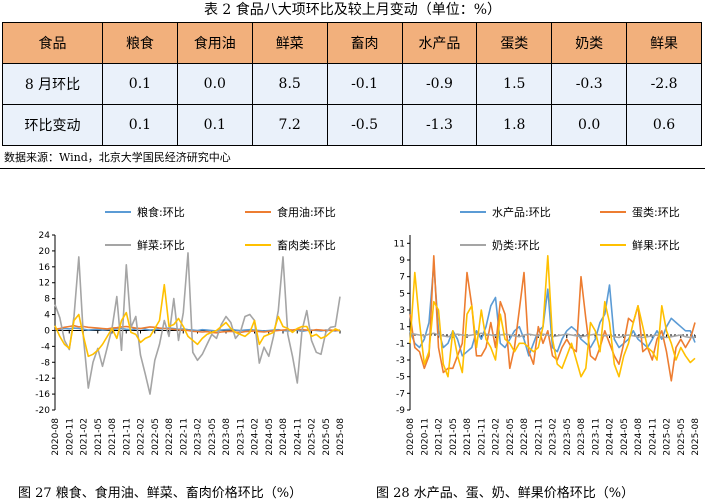 The image size is (705, 504). What do you see at coordinates (589, 84) in the screenshot?
I see `table-cell: -0.3` at bounding box center [589, 84].